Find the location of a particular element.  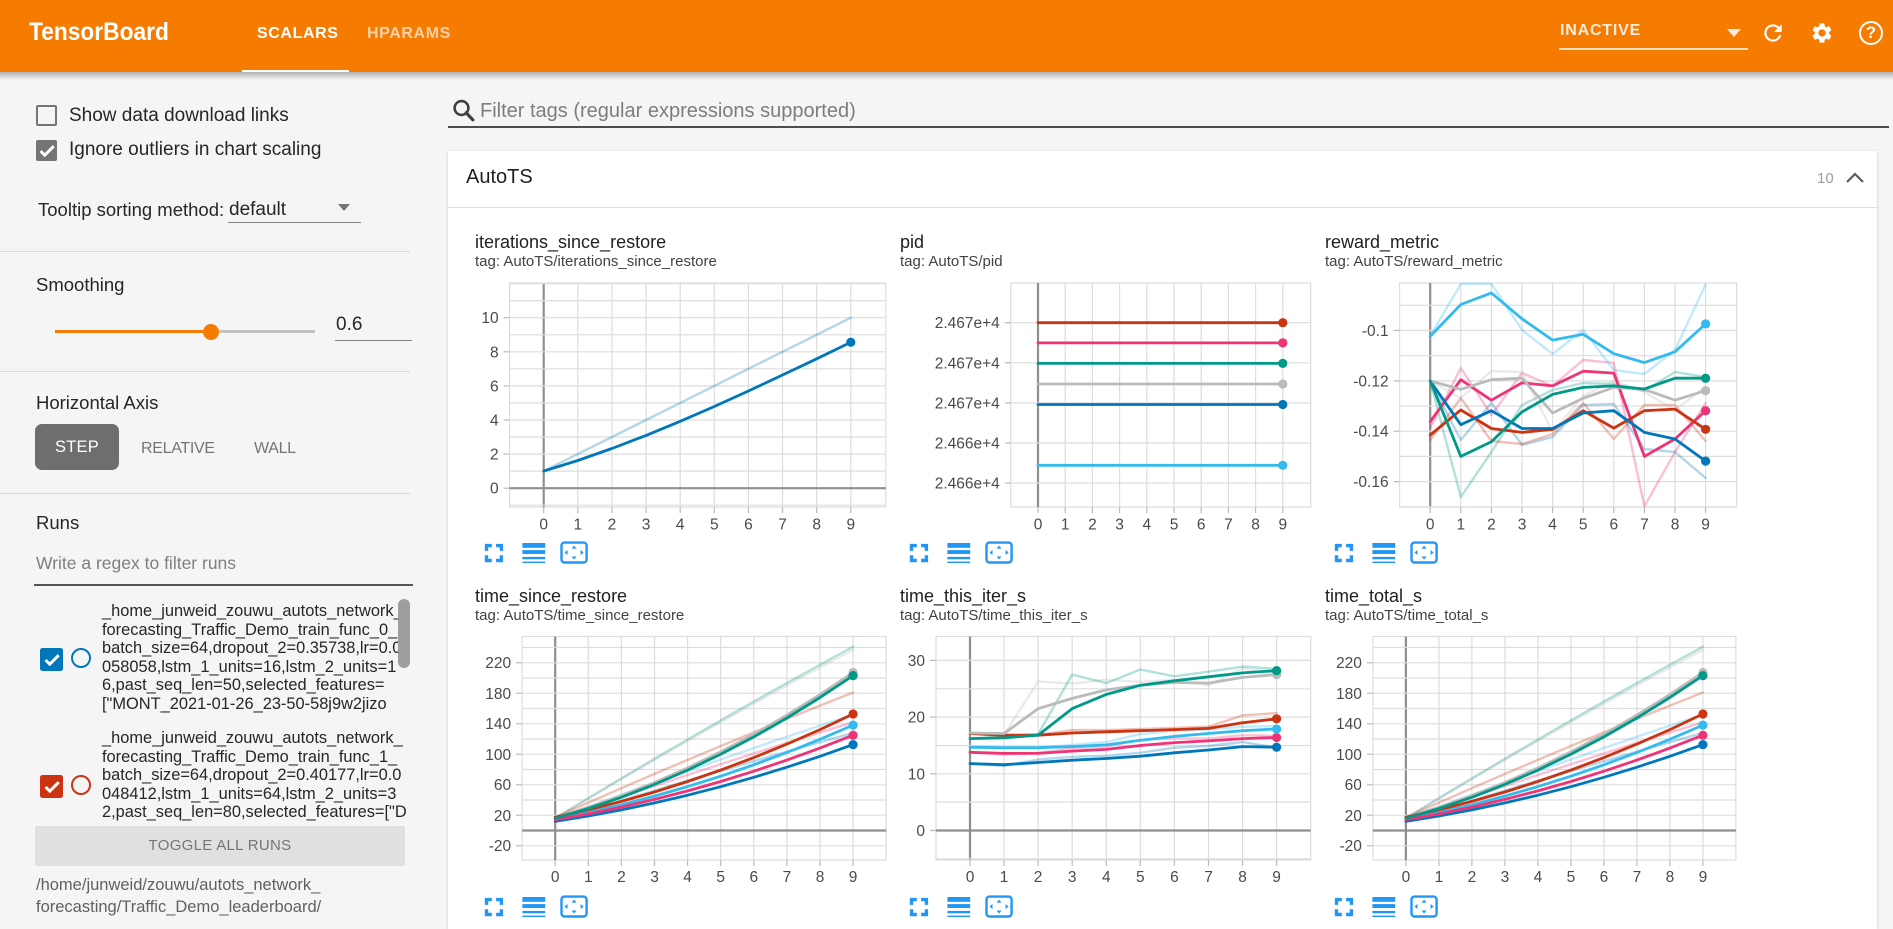

svg-text: -0.12 is located at coordinates (1370, 381).